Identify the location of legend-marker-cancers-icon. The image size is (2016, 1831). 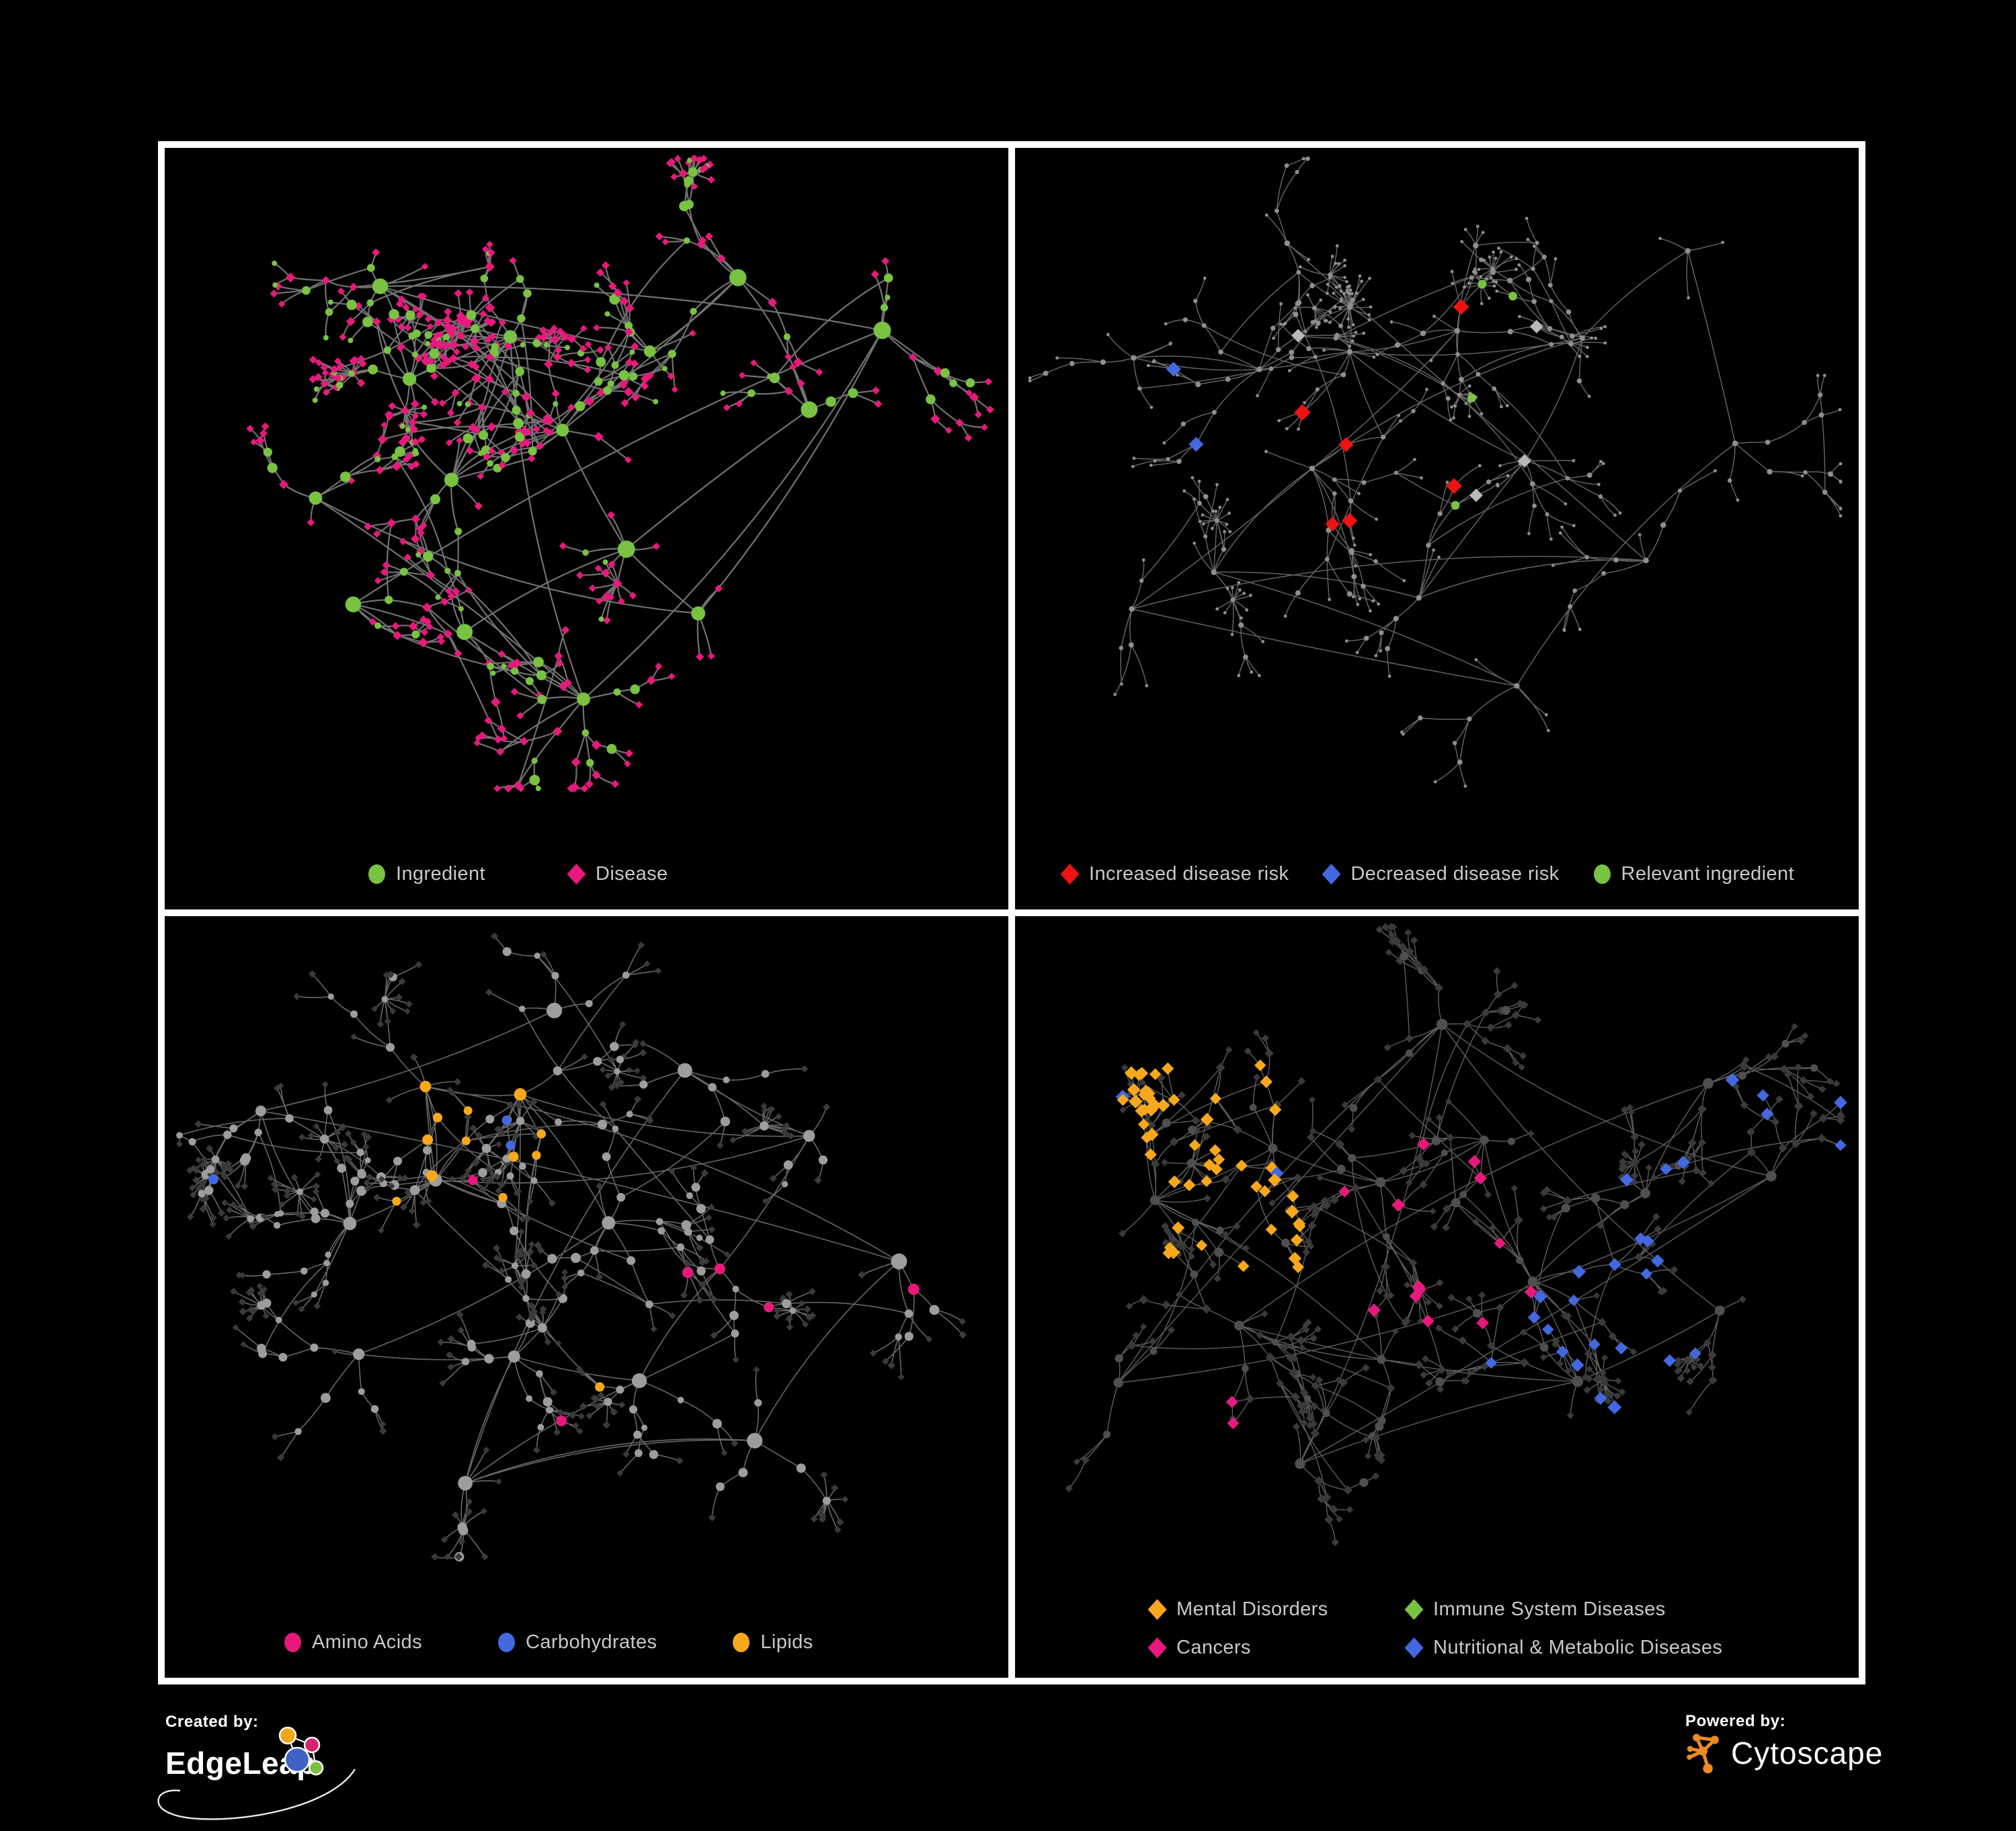
(1157, 1647).